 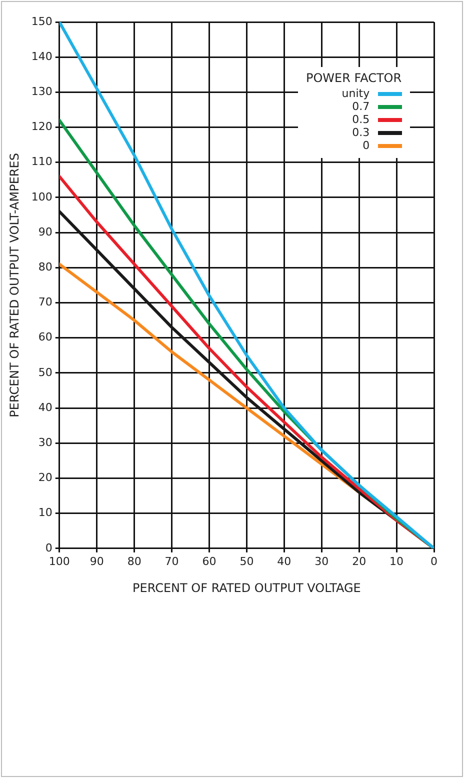 What do you see at coordinates (14, 285) in the screenshot?
I see `y-axis-title: PERCENT OF RATED OUTPUT VOLT-AMPERES` at bounding box center [14, 285].